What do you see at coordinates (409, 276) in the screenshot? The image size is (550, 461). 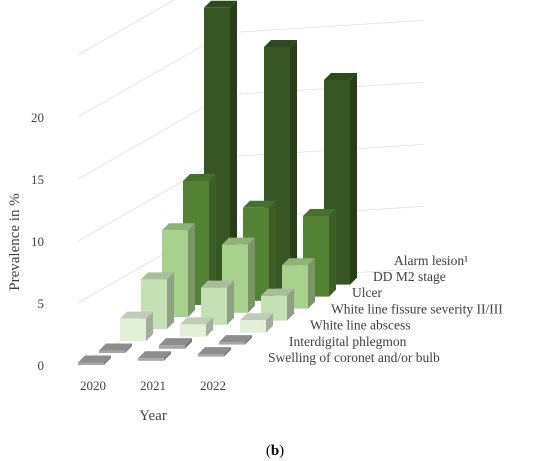 I see `series-label: DD M2 stage` at bounding box center [409, 276].